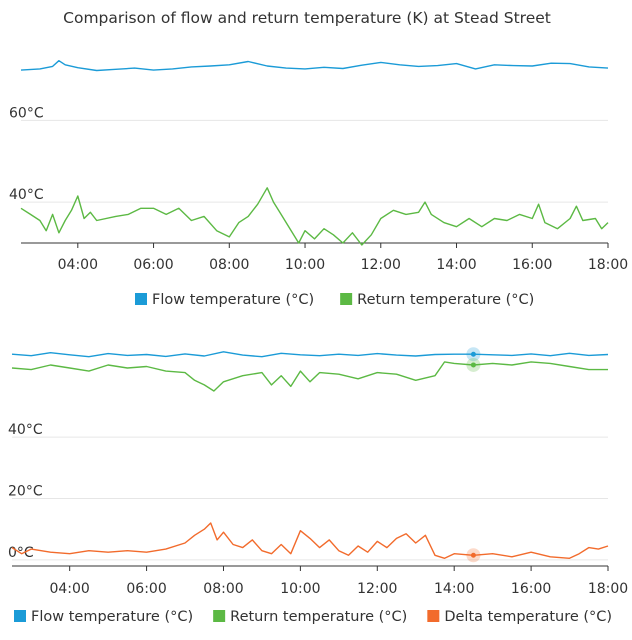 The height and width of the screenshot is (640, 632). What do you see at coordinates (473, 365) in the screenshot?
I see `hover-point-return` at bounding box center [473, 365].